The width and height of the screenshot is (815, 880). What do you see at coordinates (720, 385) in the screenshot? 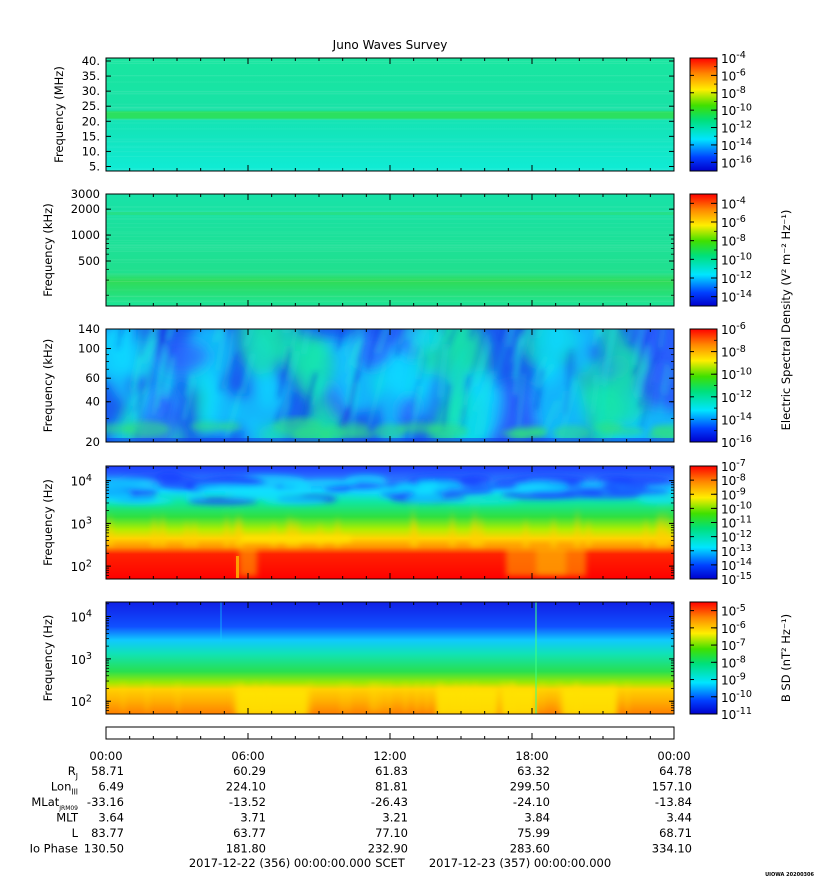
I see `colorbar-3: 10⁻⁶ 10⁻⁸ 10⁻¹⁰ 10⁻¹² 10⁻¹⁴ 10⁻¹⁶` at bounding box center [720, 385].